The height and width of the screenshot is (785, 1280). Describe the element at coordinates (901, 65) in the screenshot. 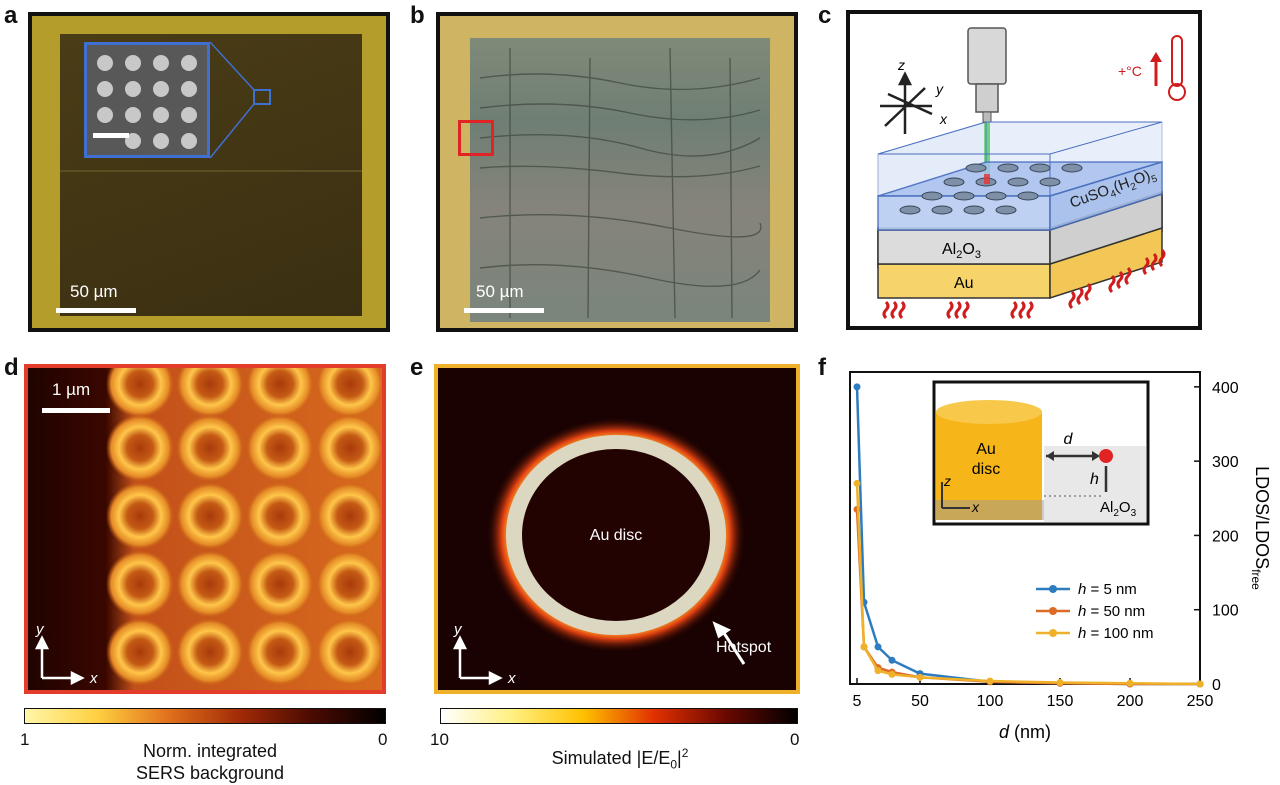

I see `axis-z: z` at that location.